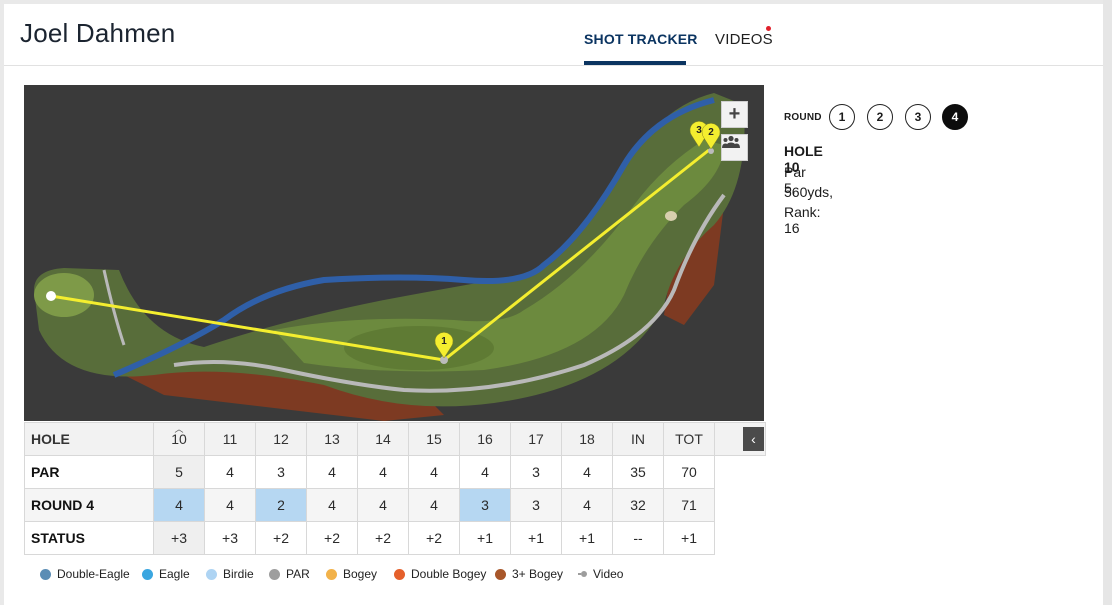 This screenshot has height=605, width=1112. What do you see at coordinates (608, 574) in the screenshot?
I see `legend-label: Video` at bounding box center [608, 574].